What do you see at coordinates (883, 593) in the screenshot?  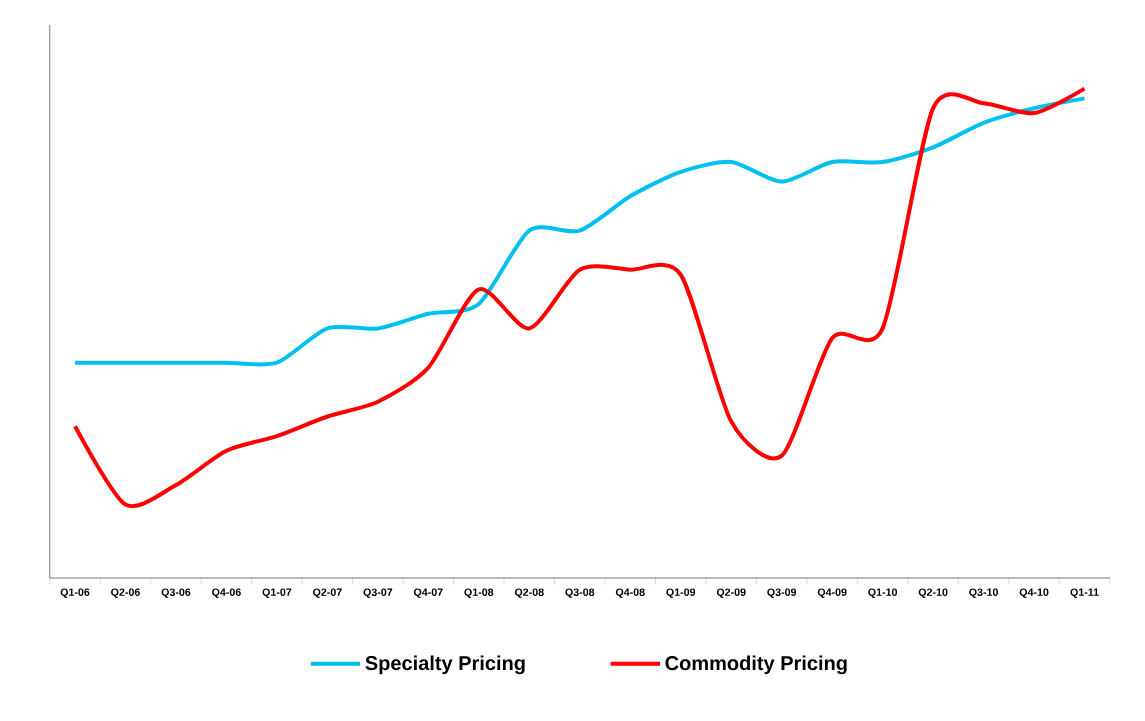 I see `x-tick-label: Q1-10` at bounding box center [883, 593].